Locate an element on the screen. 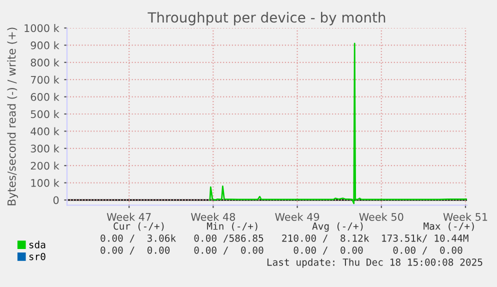  chart-title: Throughput per device - by month is located at coordinates (267, 19).